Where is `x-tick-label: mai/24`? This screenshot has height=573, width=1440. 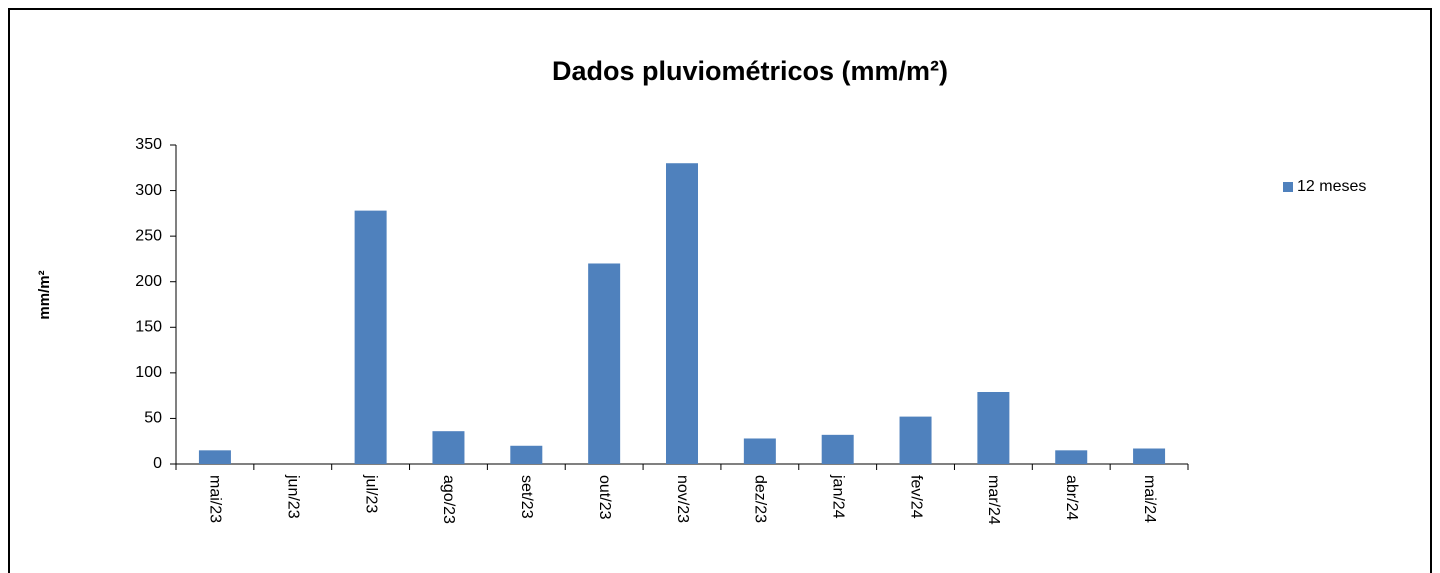 x-tick-label: mai/24 is located at coordinates (1149, 499).